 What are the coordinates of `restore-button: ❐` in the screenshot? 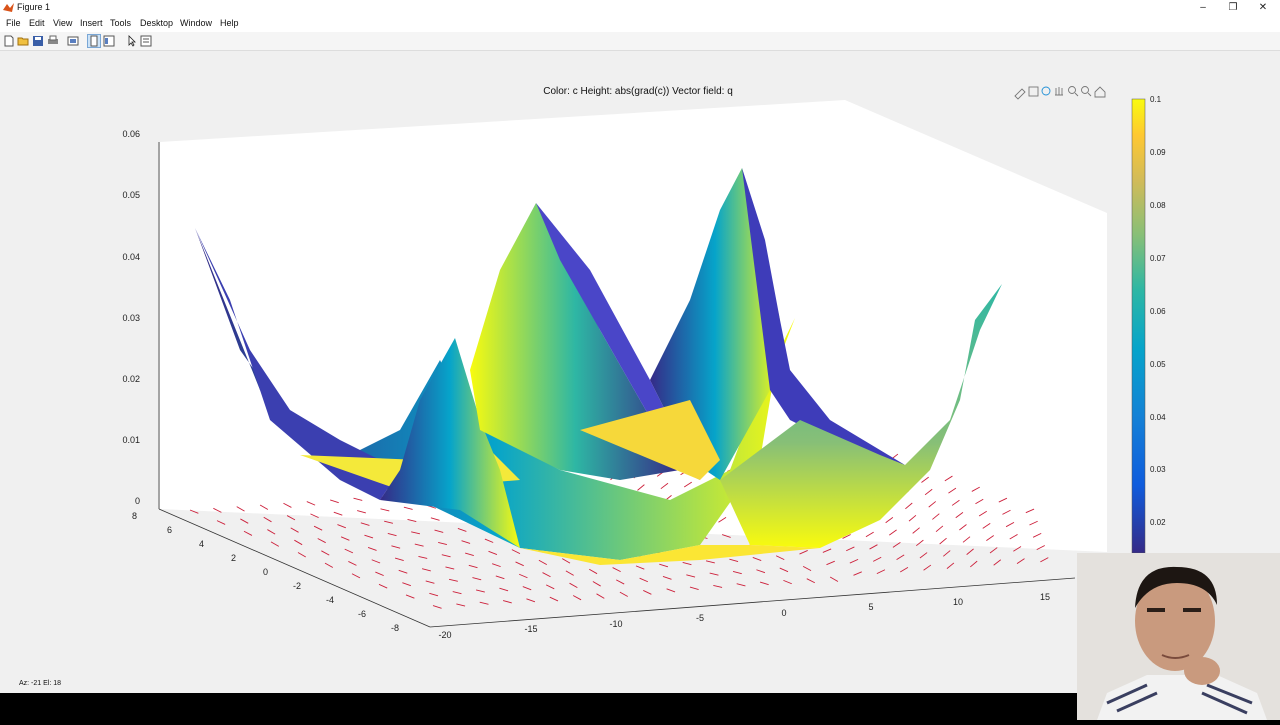 It's located at (1233, 7).